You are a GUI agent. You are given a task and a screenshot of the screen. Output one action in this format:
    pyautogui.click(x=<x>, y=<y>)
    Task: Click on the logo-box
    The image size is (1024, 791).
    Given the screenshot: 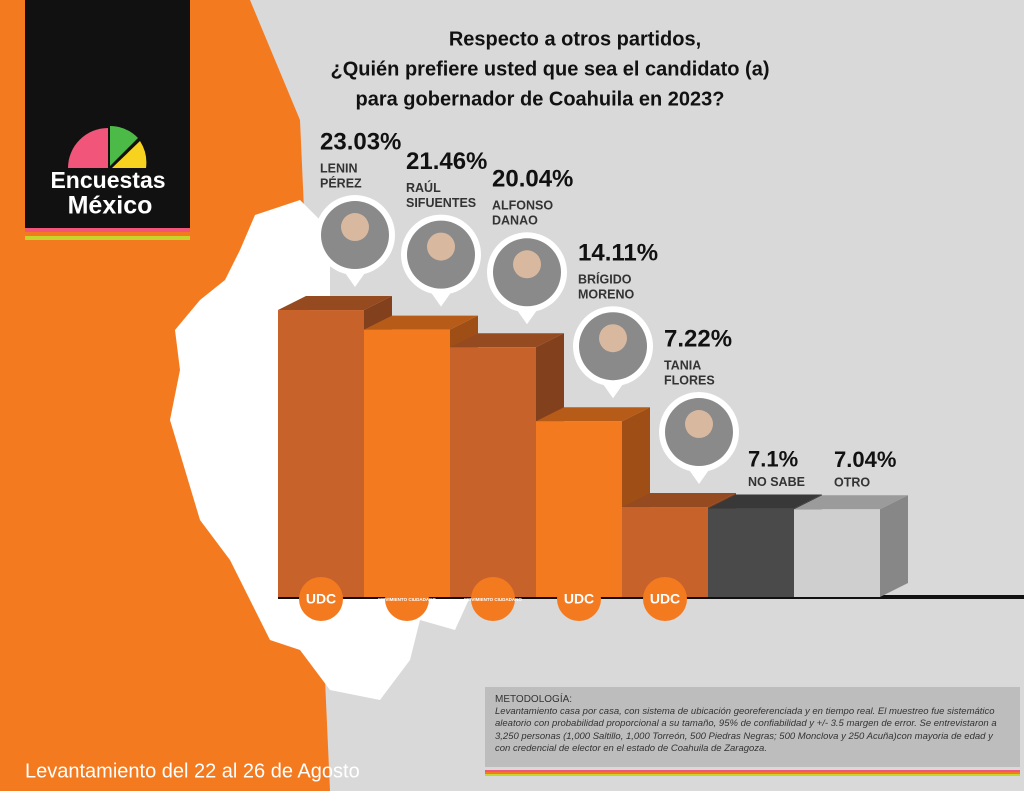 What is the action you would take?
    pyautogui.click(x=107, y=116)
    